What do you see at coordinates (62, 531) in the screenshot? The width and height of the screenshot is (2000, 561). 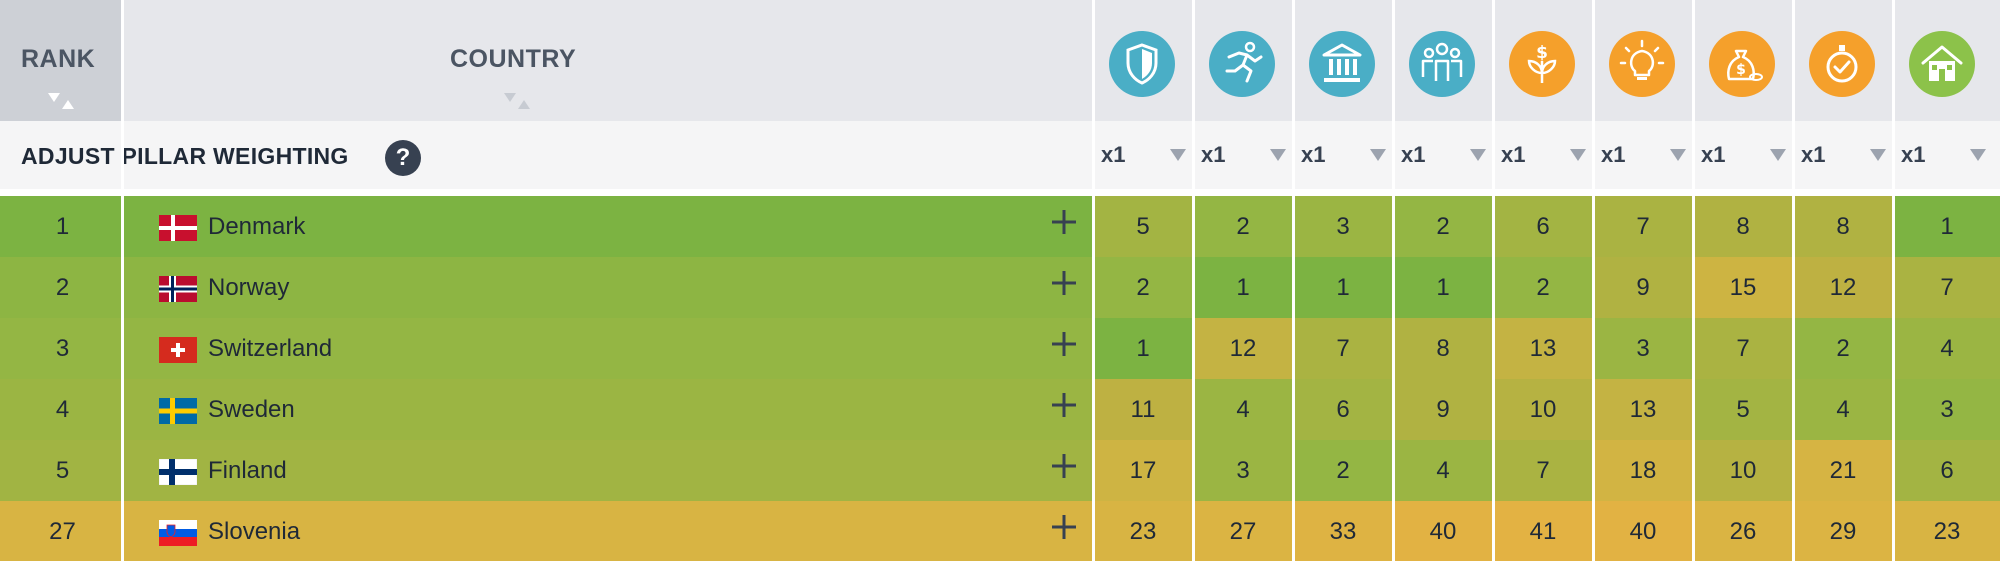 I see `rank-value: 27` at bounding box center [62, 531].